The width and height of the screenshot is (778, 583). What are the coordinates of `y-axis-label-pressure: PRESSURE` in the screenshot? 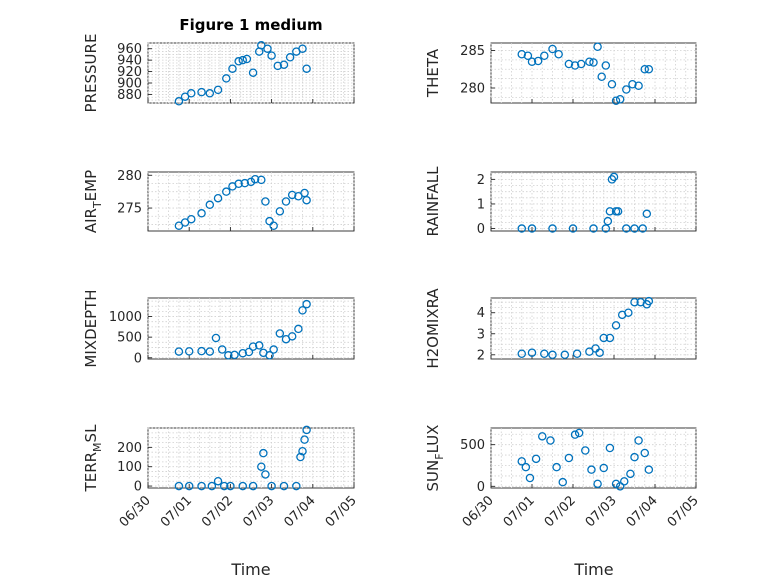 It's located at (91, 73).